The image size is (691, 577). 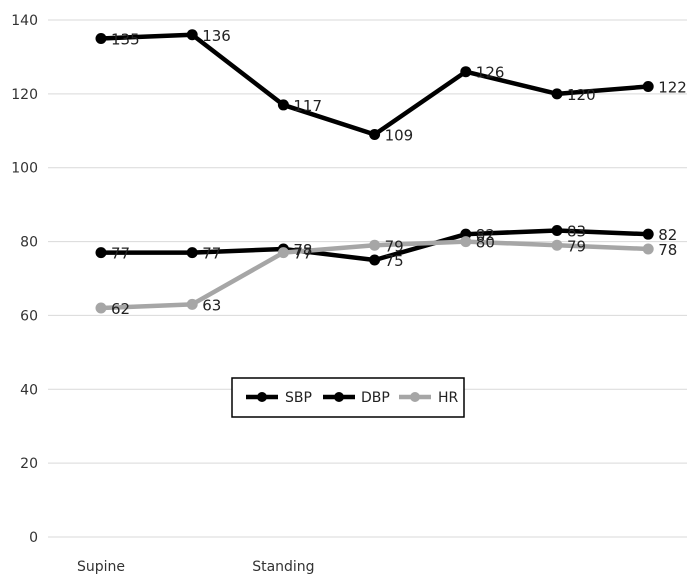 I want to click on sbp-data-label: 136, so click(x=216, y=36).